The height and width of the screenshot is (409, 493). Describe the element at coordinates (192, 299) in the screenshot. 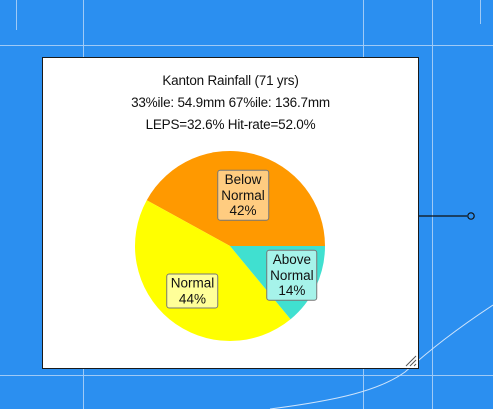

I see `pie-slice-label-line: 44%` at that location.